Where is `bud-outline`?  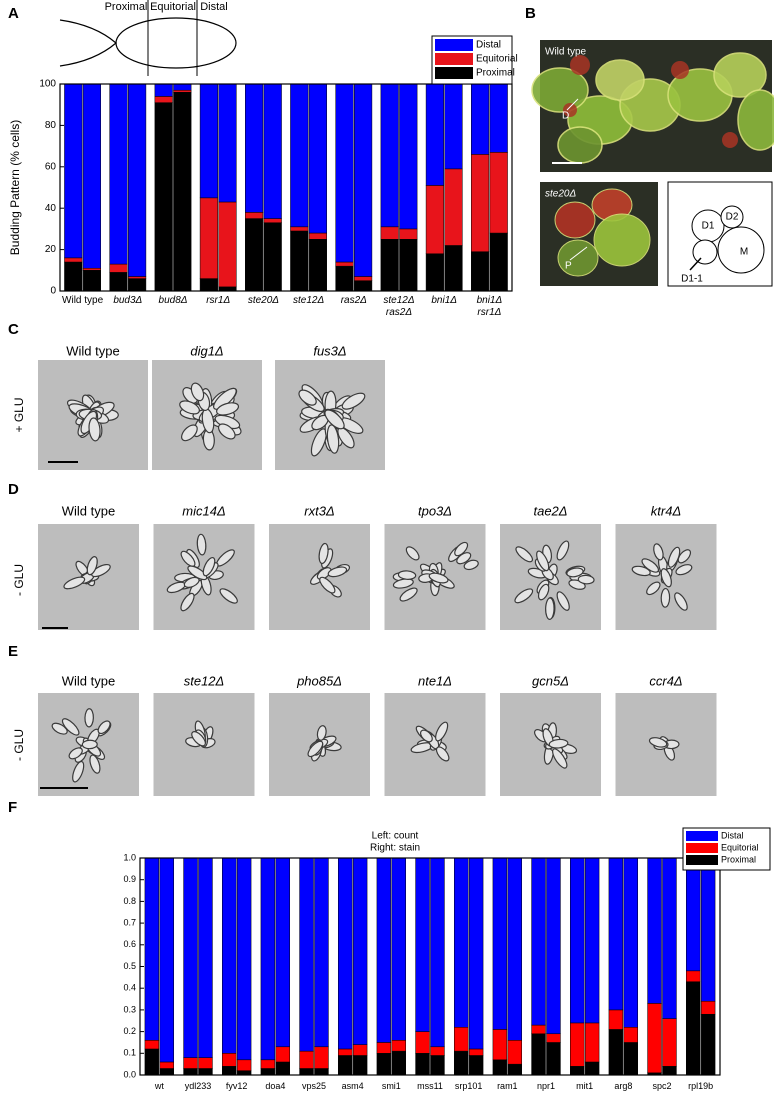
bud-outline is located at coordinates (88, 43).